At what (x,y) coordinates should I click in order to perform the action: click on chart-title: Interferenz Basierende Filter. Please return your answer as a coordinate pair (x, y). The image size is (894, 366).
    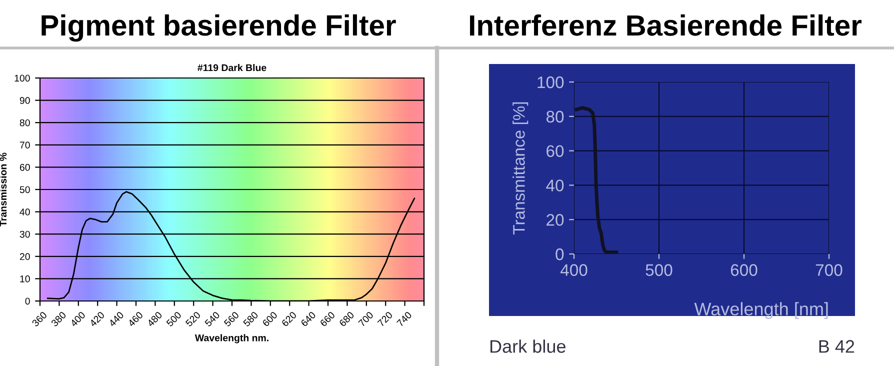
    Looking at the image, I should click on (666, 25).